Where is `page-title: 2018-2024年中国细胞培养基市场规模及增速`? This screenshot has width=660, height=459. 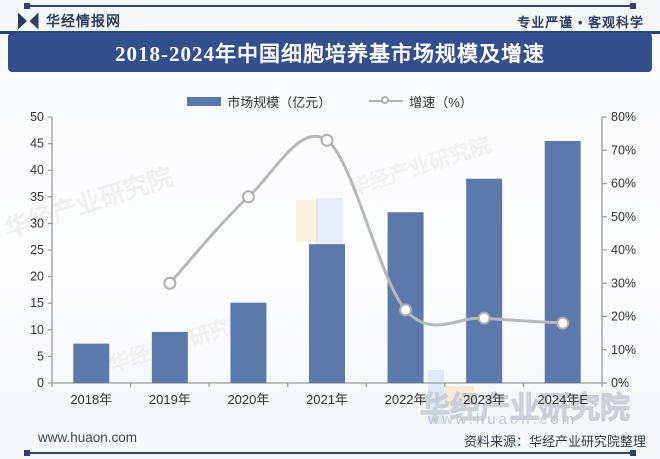 page-title: 2018-2024年中国细胞培养基市场规模及增速 is located at coordinates (330, 53).